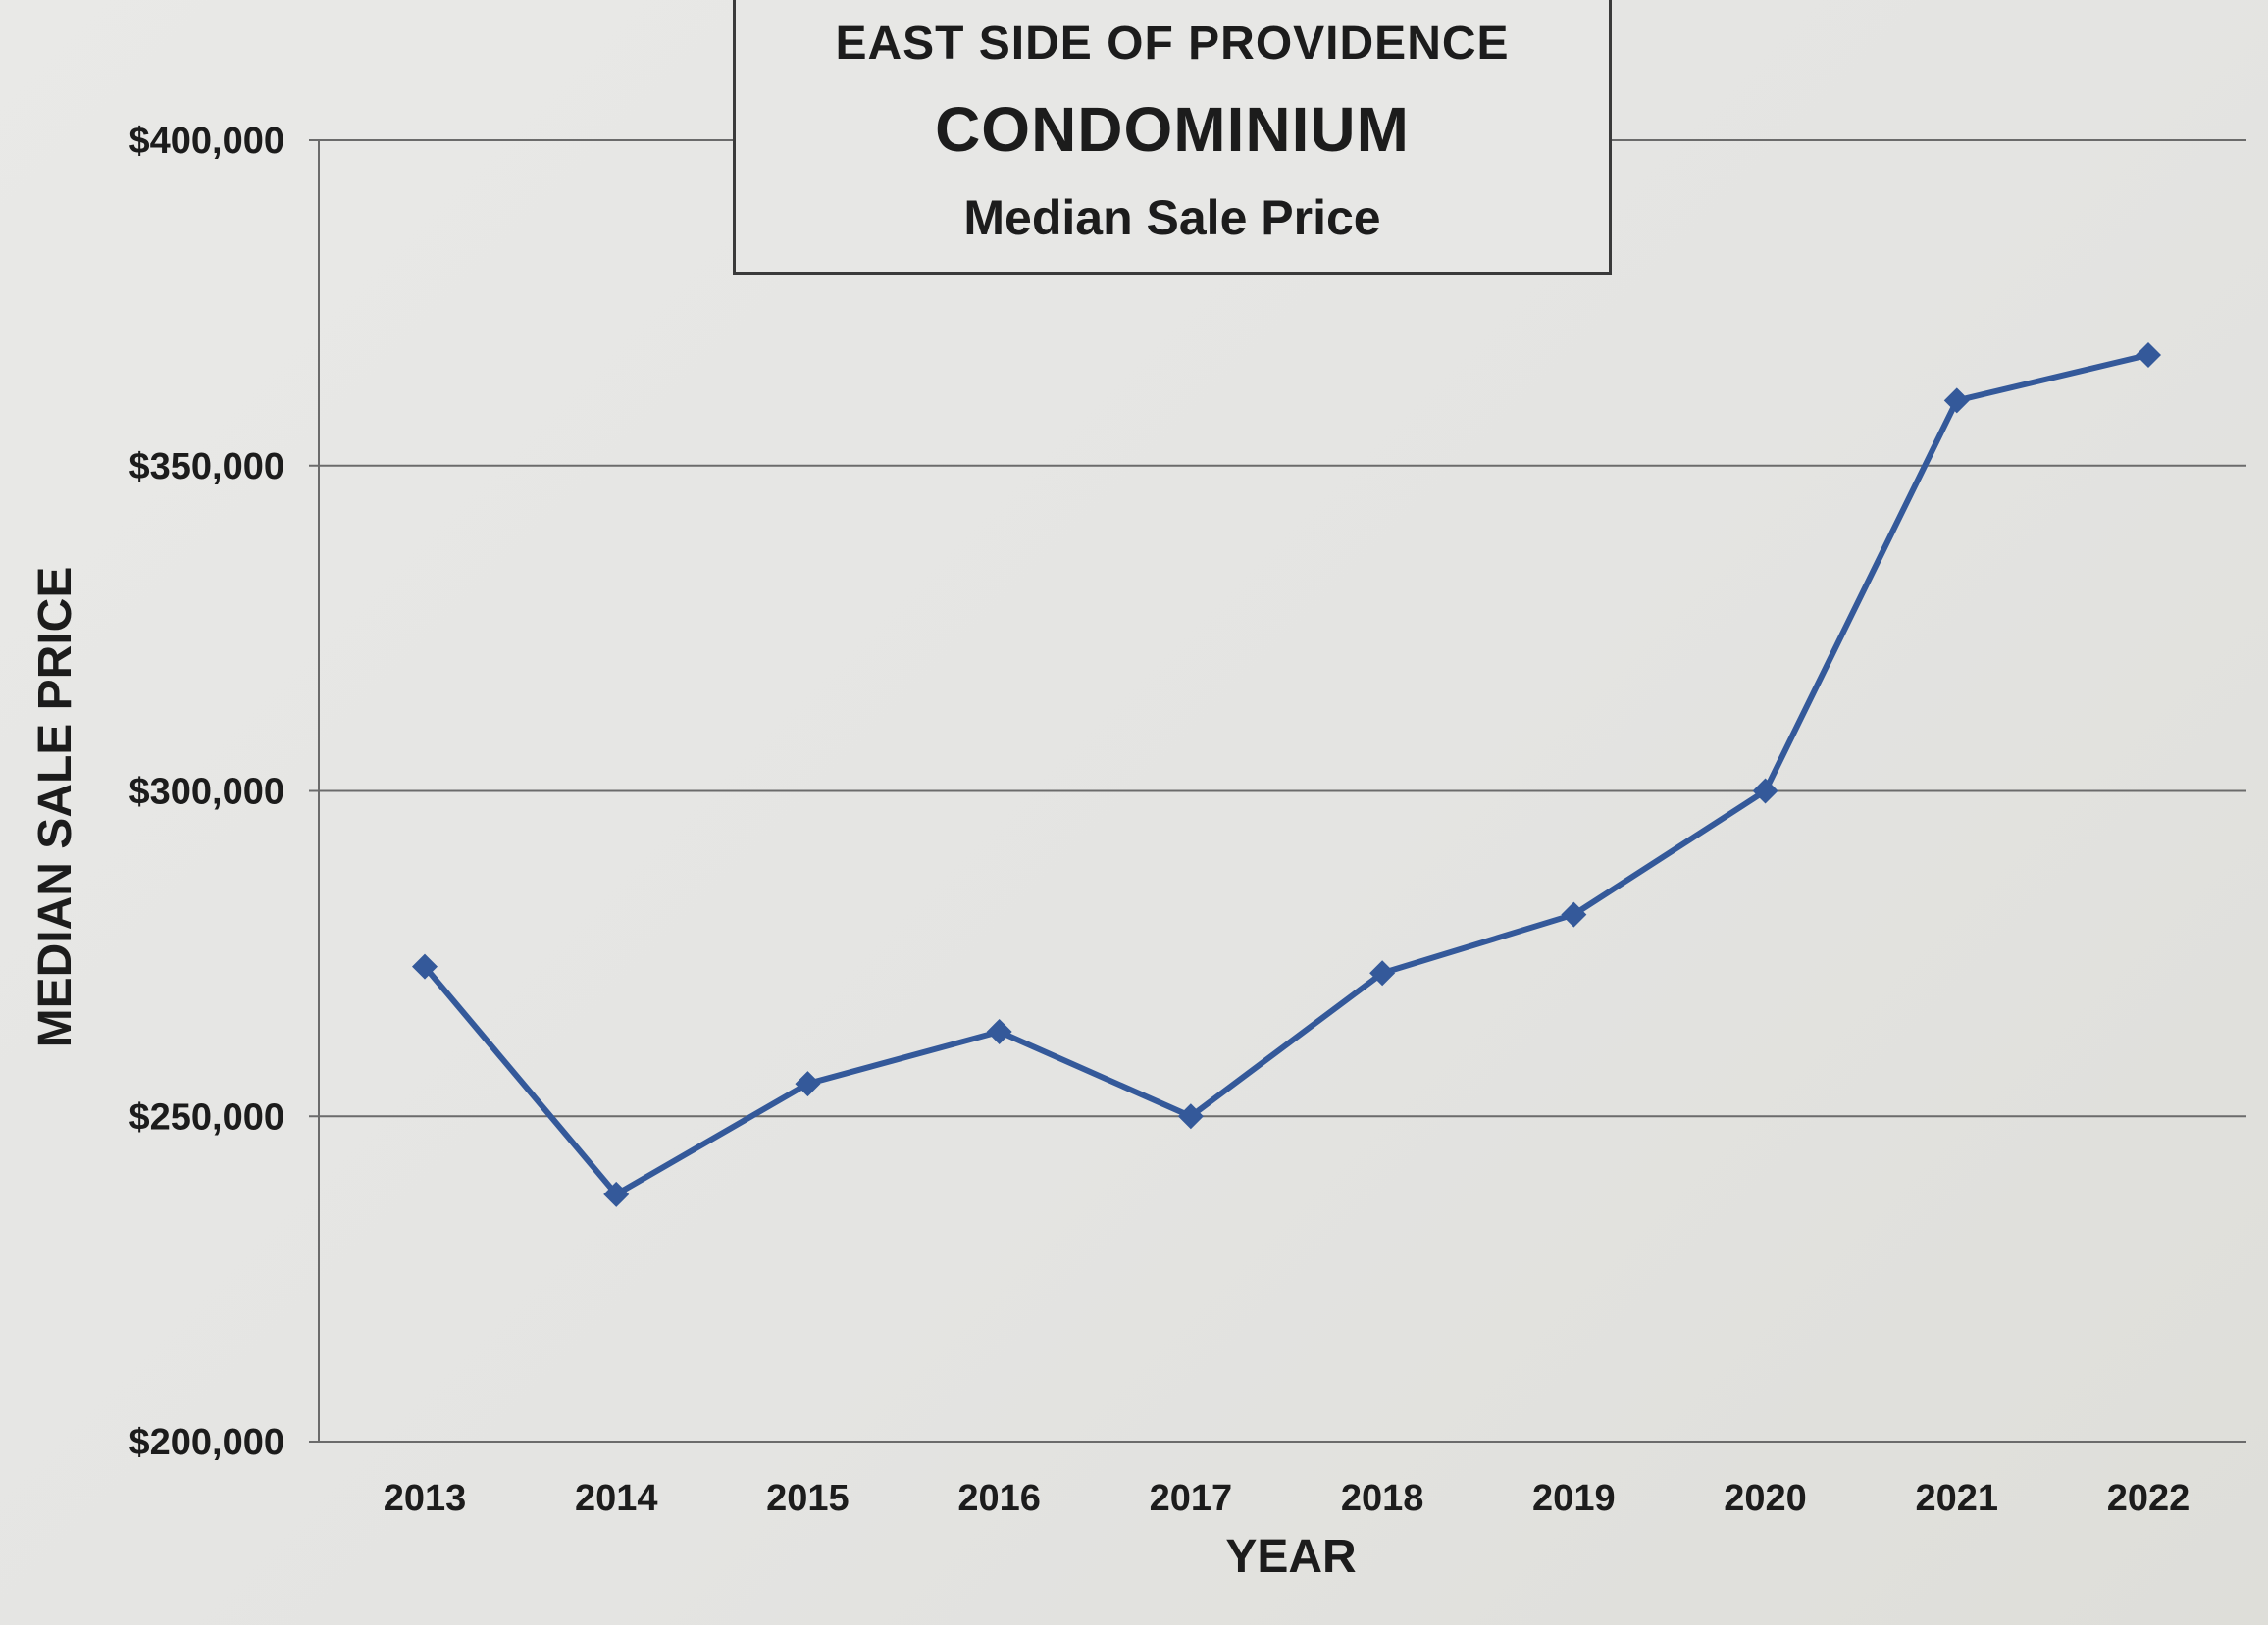 This screenshot has width=2268, height=1625. I want to click on x-axis-title: YEAR, so click(1290, 1557).